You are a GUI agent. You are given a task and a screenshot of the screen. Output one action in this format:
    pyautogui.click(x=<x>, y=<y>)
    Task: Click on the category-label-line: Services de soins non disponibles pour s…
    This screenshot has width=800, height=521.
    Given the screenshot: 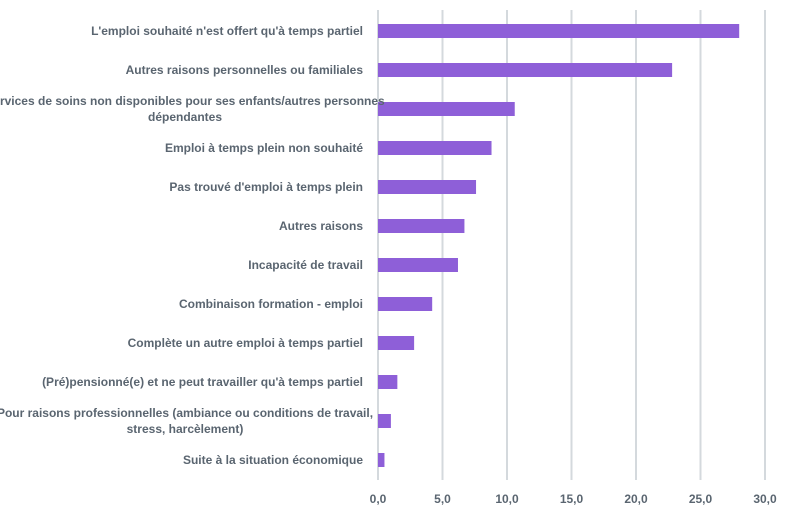 What is the action you would take?
    pyautogui.click(x=192, y=101)
    